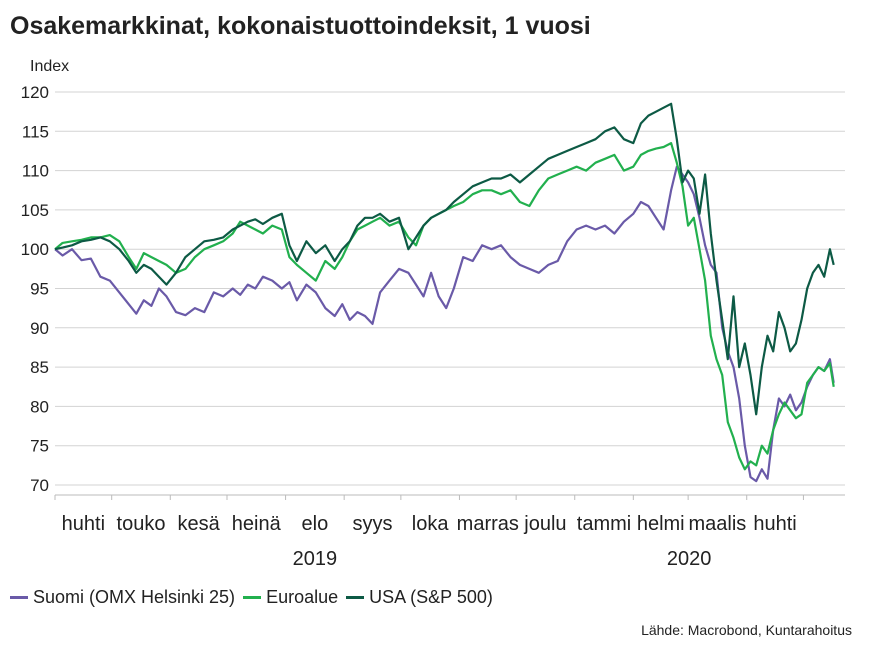 This screenshot has height=656, width=874. What do you see at coordinates (39, 446) in the screenshot?
I see `y-tick-label-75: 75` at bounding box center [39, 446].